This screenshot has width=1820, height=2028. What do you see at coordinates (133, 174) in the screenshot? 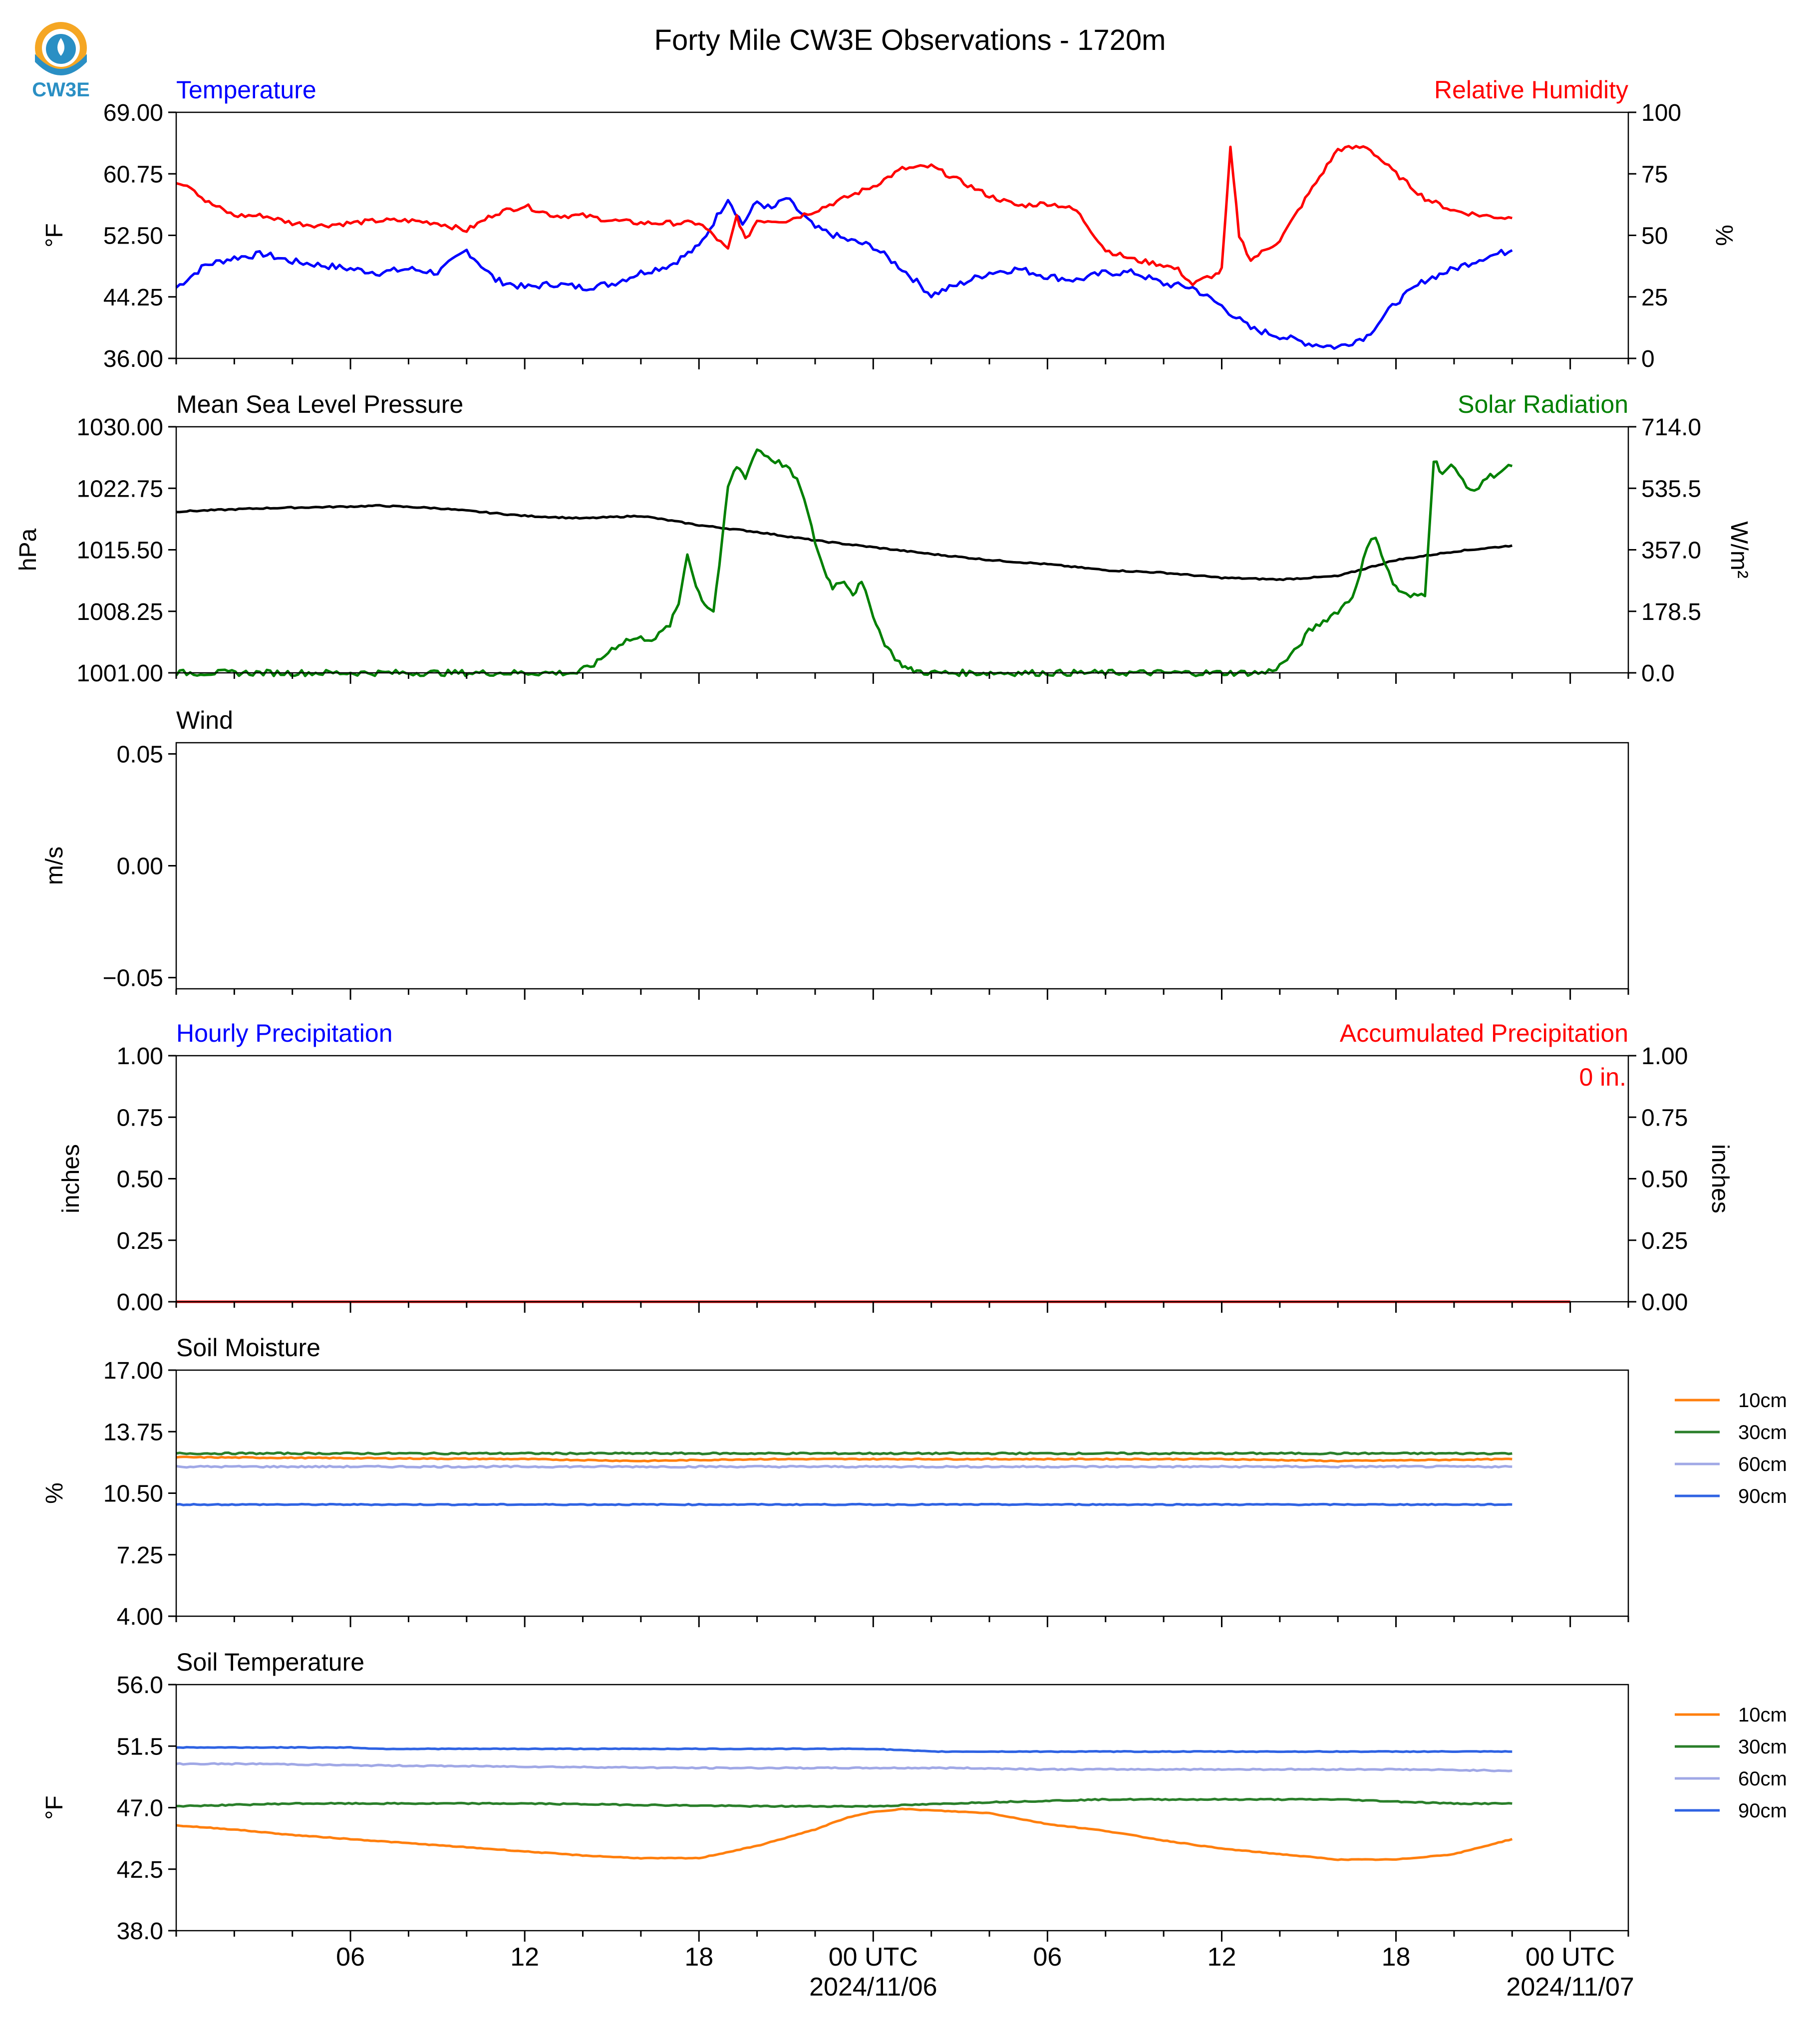
I see `y-tick-label: 60.75` at bounding box center [133, 174].